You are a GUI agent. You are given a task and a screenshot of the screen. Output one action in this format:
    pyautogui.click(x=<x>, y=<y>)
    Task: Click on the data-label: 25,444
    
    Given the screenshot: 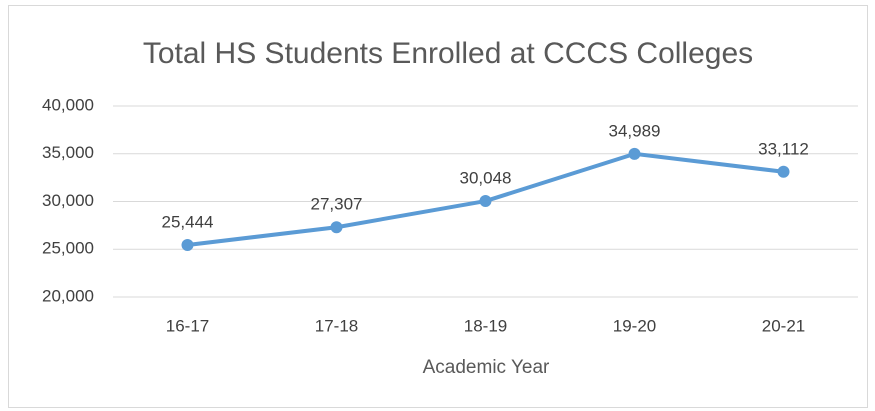 What is the action you would take?
    pyautogui.click(x=188, y=221)
    